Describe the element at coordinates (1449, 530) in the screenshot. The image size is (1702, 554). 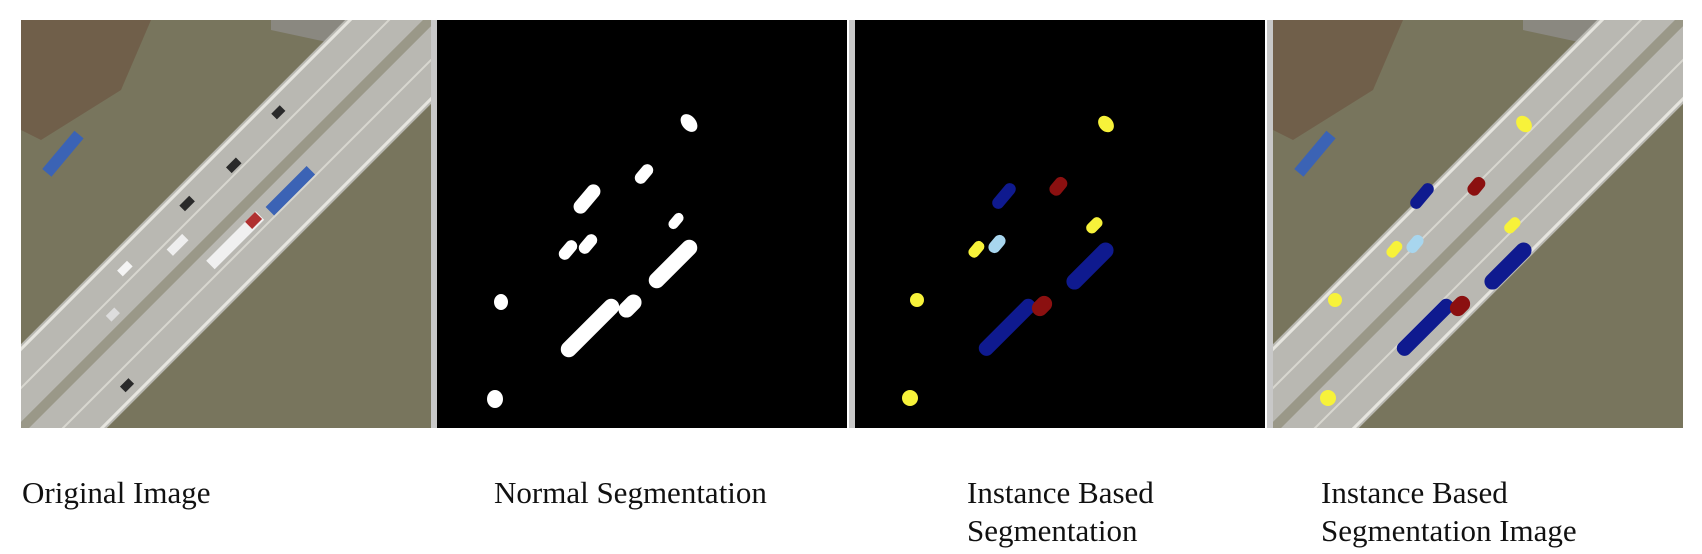
I see `caption-line-2: Segmentation Image` at that location.